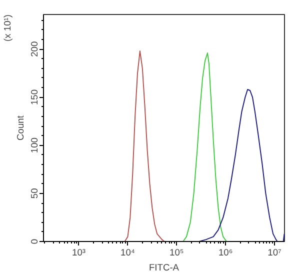 The height and width of the screenshot is (275, 290). I want to click on y-tick-label: 150, so click(35, 97).